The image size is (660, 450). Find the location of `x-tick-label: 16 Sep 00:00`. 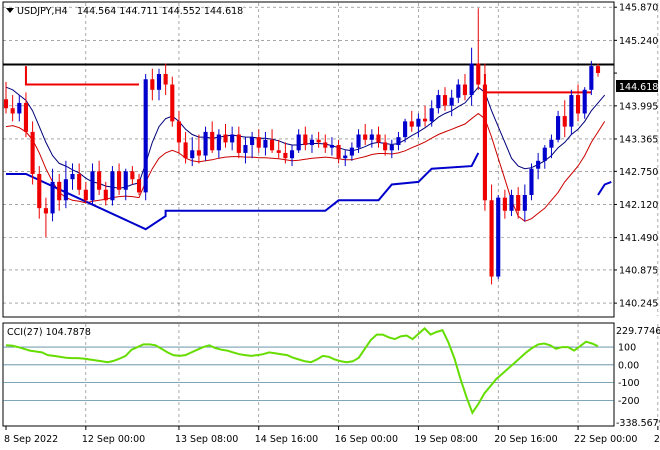

x-tick-label: 16 Sep 00:00 is located at coordinates (366, 439).